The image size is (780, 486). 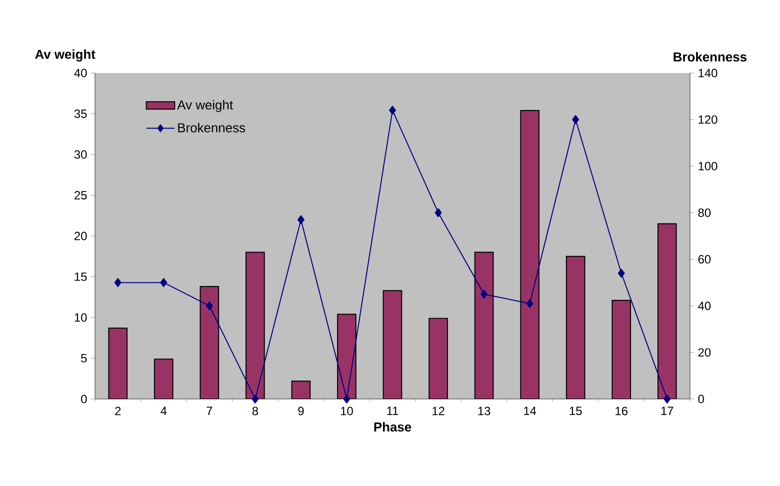 I want to click on y2-tick-label: 20, so click(x=704, y=352).